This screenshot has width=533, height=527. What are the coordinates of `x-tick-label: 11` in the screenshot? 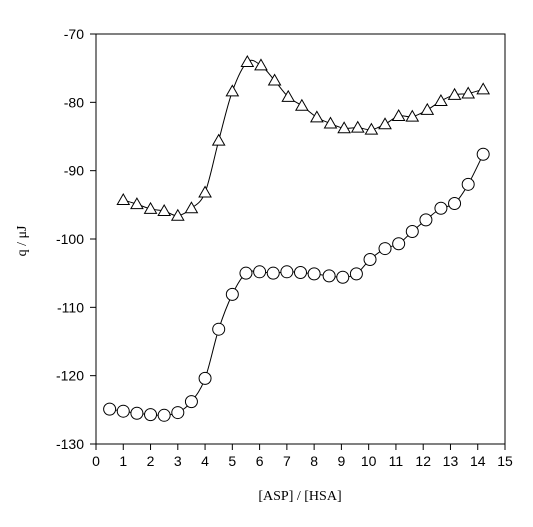 It's located at (396, 461).